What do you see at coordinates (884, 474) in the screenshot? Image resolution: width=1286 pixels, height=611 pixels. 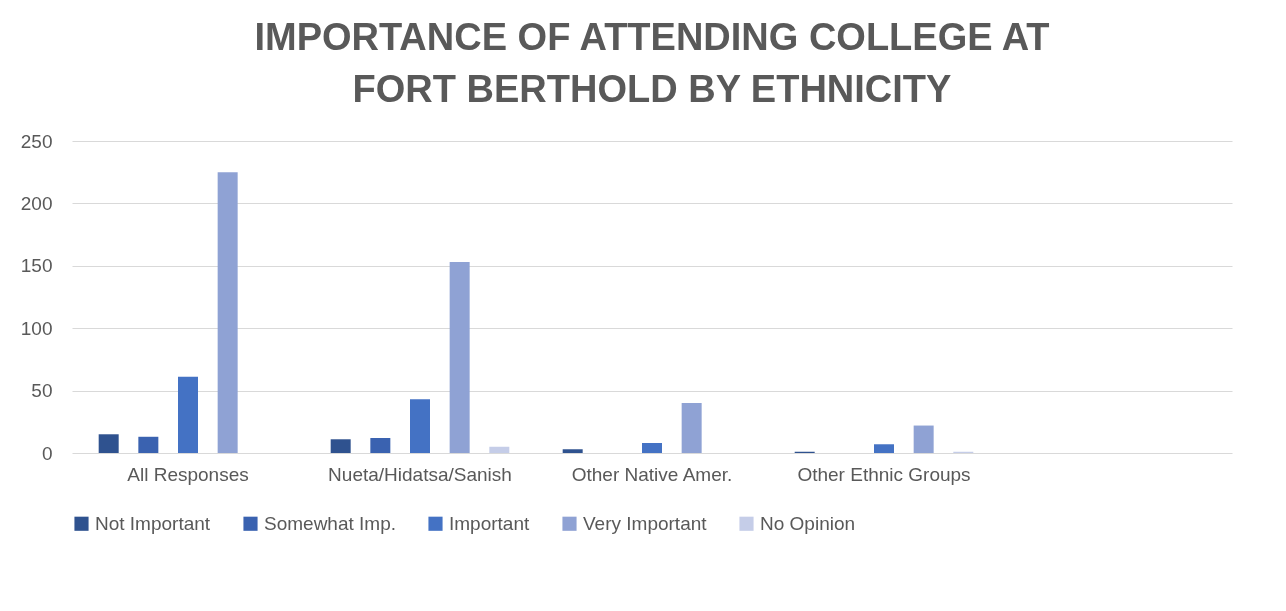 I see `x-tick-label: Other Ethnic Groups` at bounding box center [884, 474].